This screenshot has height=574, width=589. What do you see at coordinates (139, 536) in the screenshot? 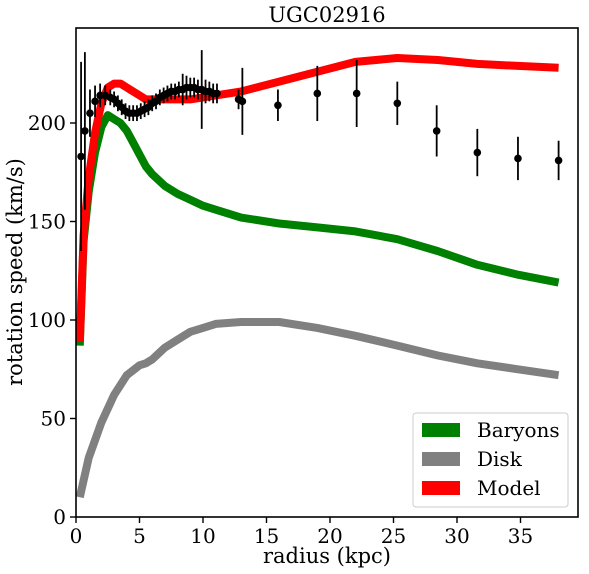
I see `x-tick-label: 5` at bounding box center [139, 536].